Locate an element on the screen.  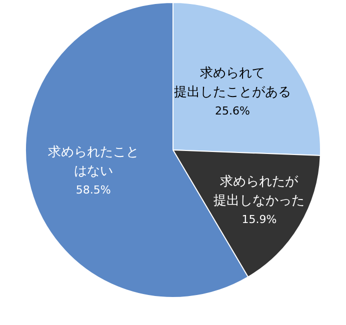
slice-label: 求められて提出したことがある is located at coordinates (232, 83).